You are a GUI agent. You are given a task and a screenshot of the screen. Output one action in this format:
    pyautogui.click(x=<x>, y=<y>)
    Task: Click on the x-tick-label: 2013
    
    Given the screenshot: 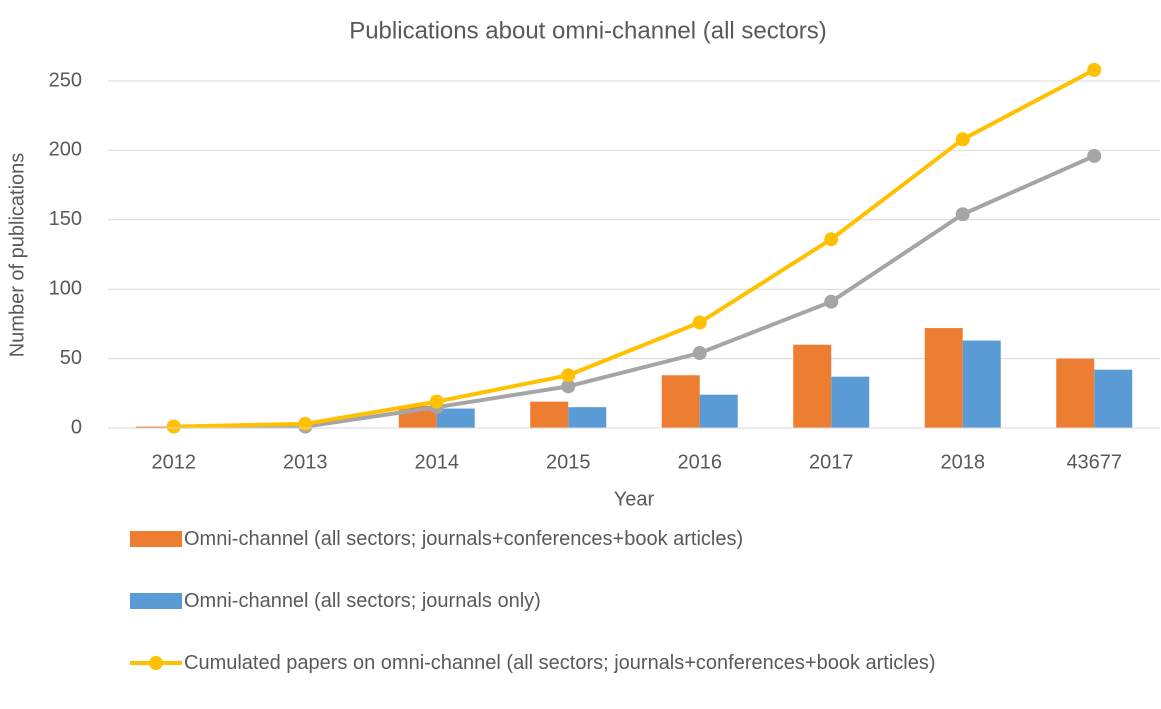 What is the action you would take?
    pyautogui.click(x=305, y=462)
    